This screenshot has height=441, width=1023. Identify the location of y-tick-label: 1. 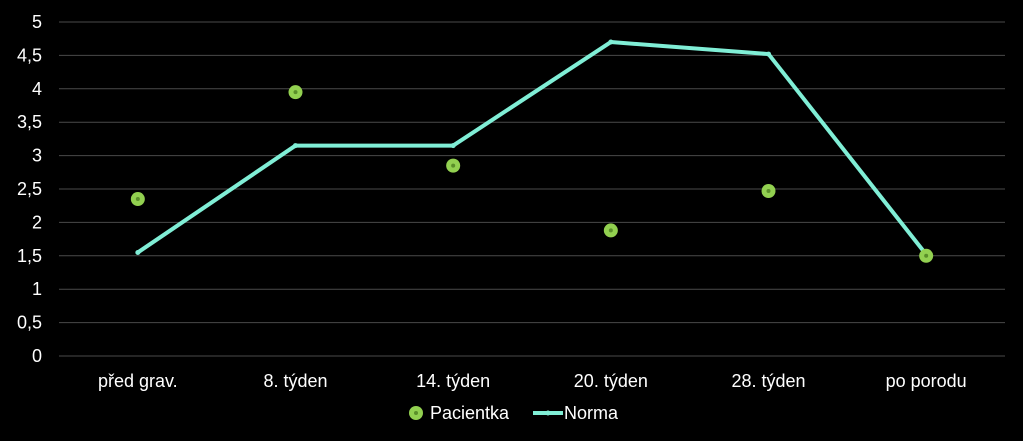
(37, 289).